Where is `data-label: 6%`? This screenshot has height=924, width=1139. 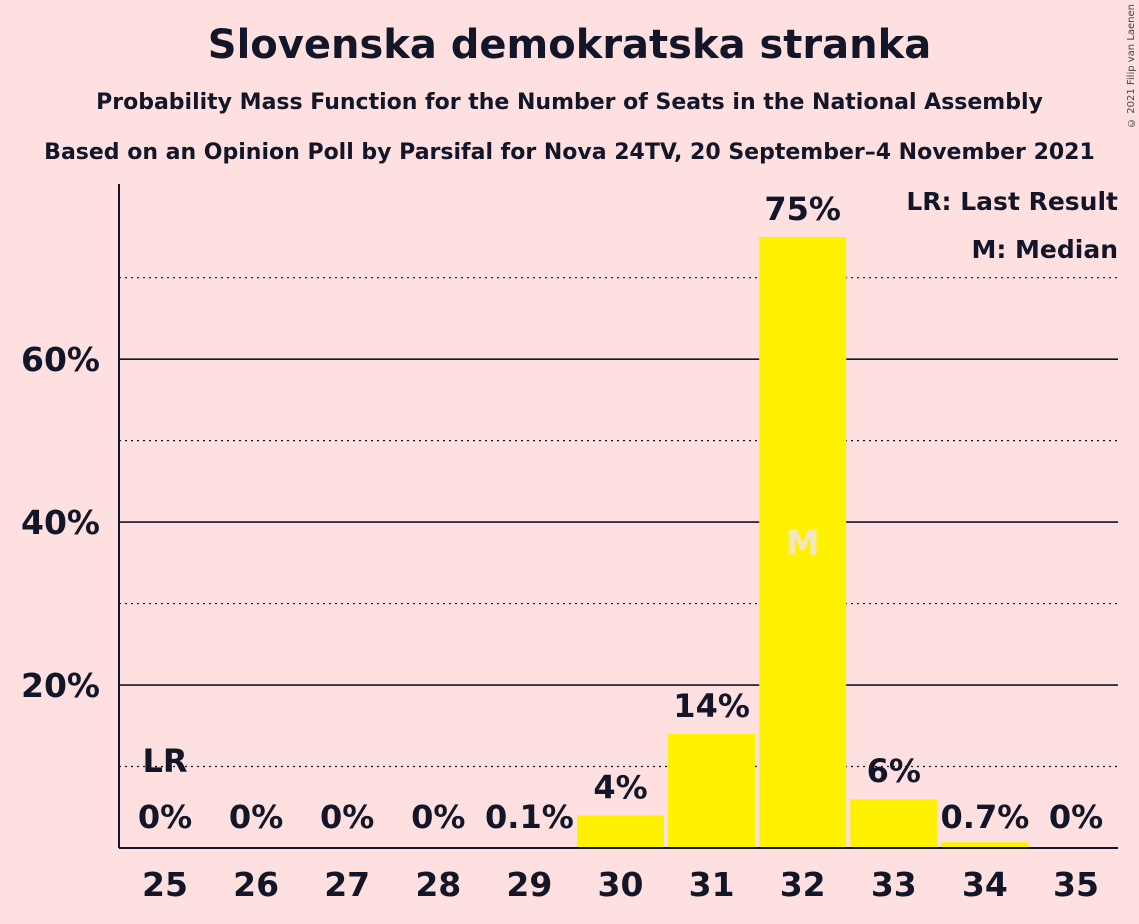 data-label: 6% is located at coordinates (894, 771).